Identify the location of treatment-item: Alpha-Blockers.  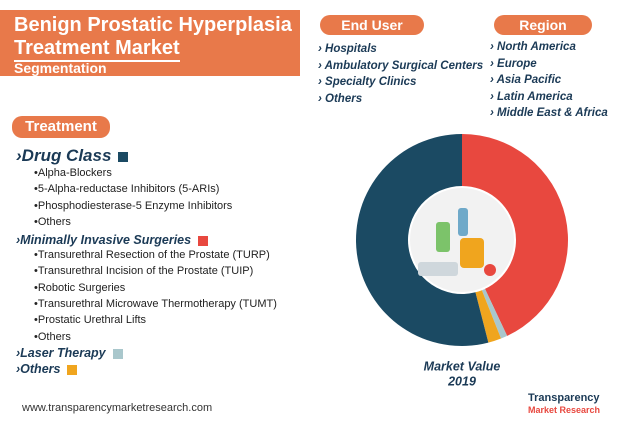
(73, 173).